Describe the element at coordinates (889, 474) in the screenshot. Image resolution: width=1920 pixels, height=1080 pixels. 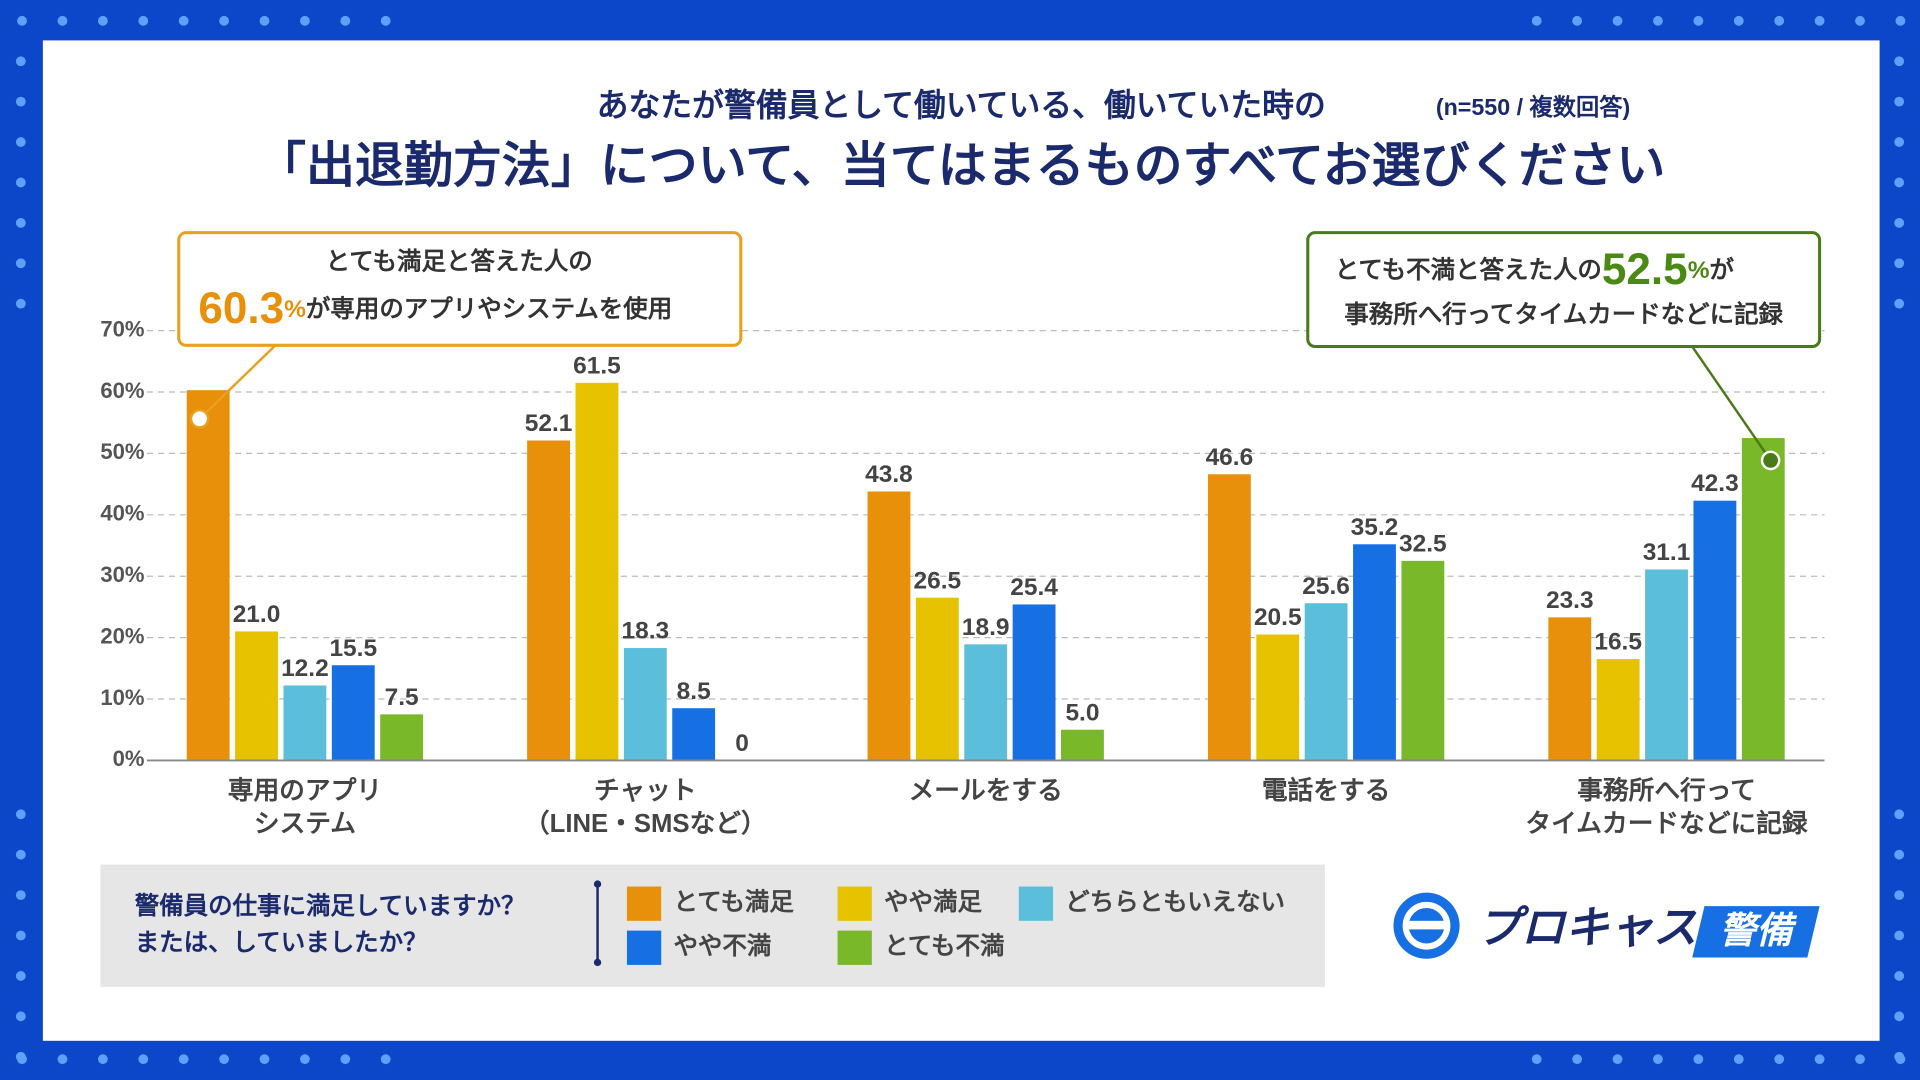
I see `value-label: 43.8` at that location.